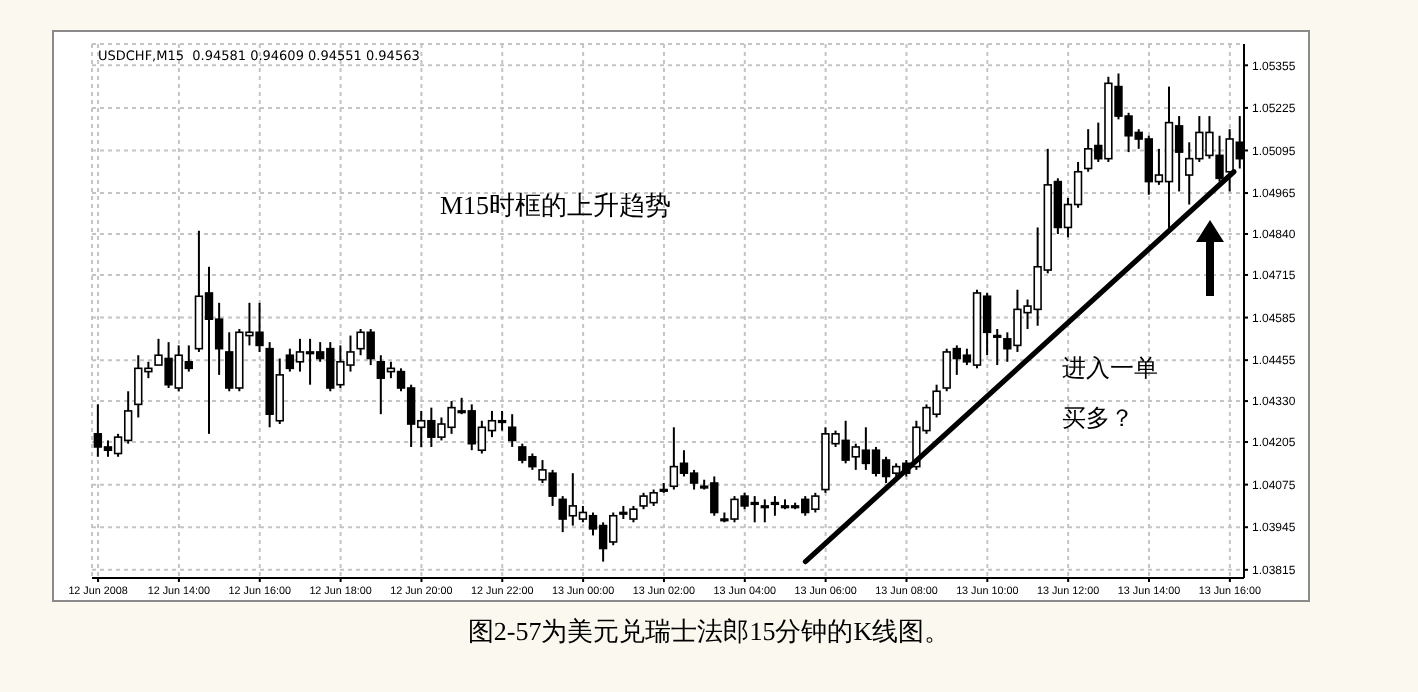  I want to click on annotation: 进入一单, so click(1110, 369).